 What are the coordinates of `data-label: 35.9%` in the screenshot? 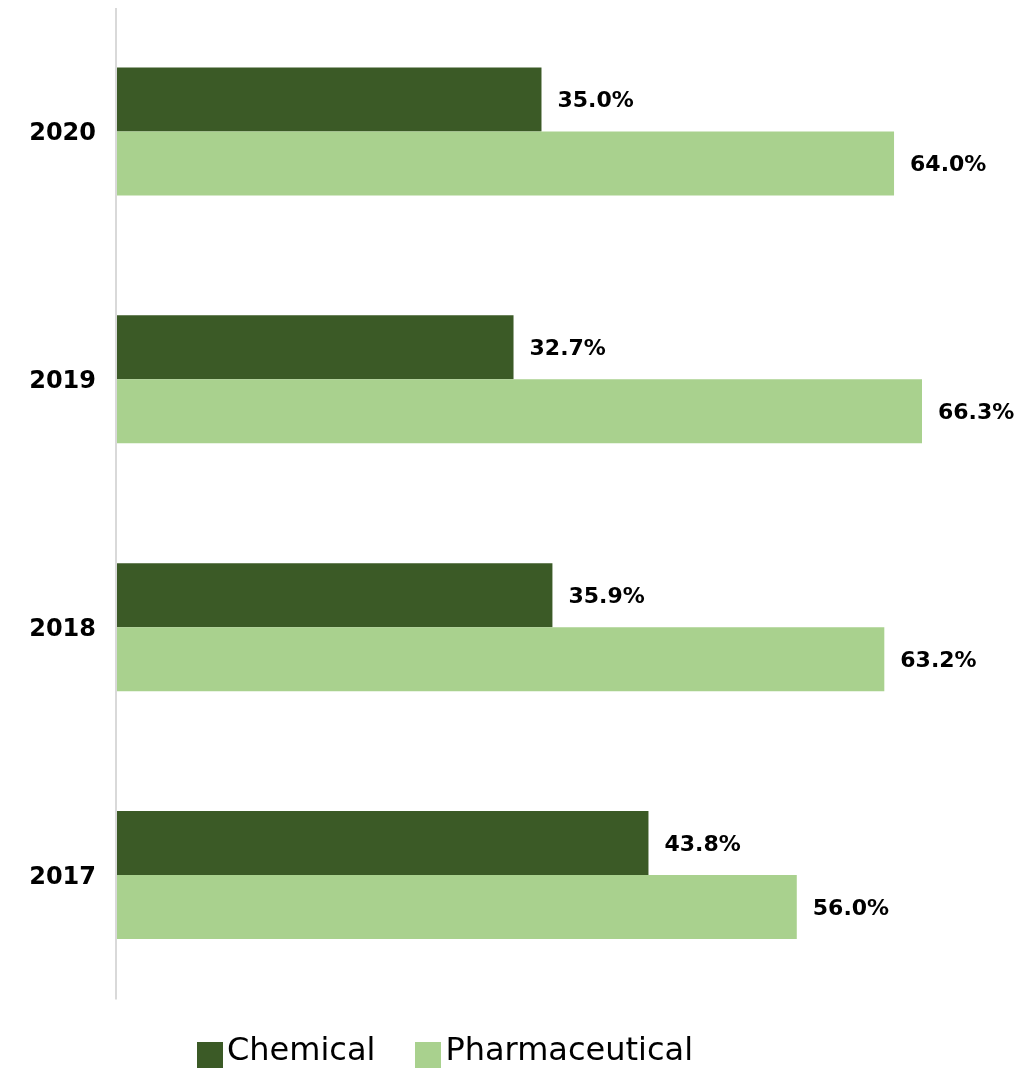 It's located at (606, 596).